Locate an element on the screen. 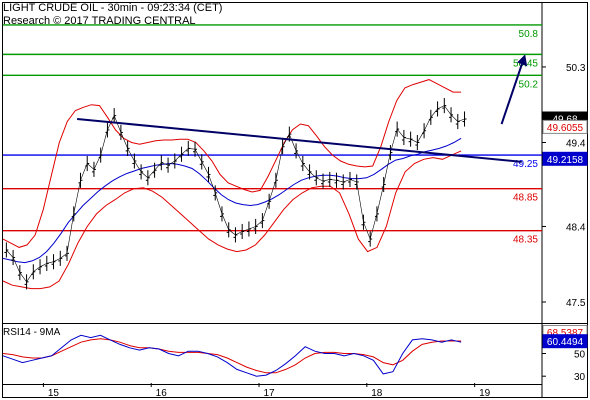  value-tag-label: 49.6055 is located at coordinates (565, 128).